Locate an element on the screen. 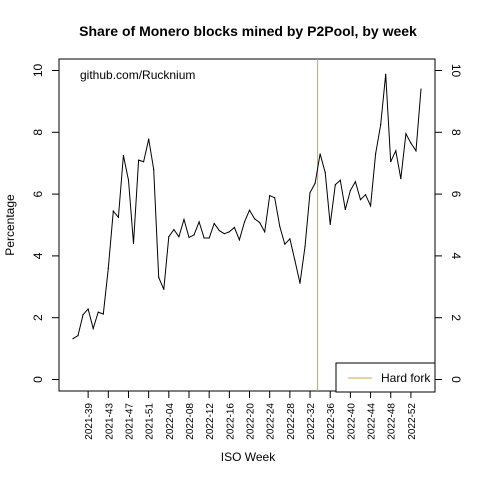  x-tick-label: 2022-40 is located at coordinates (351, 421).